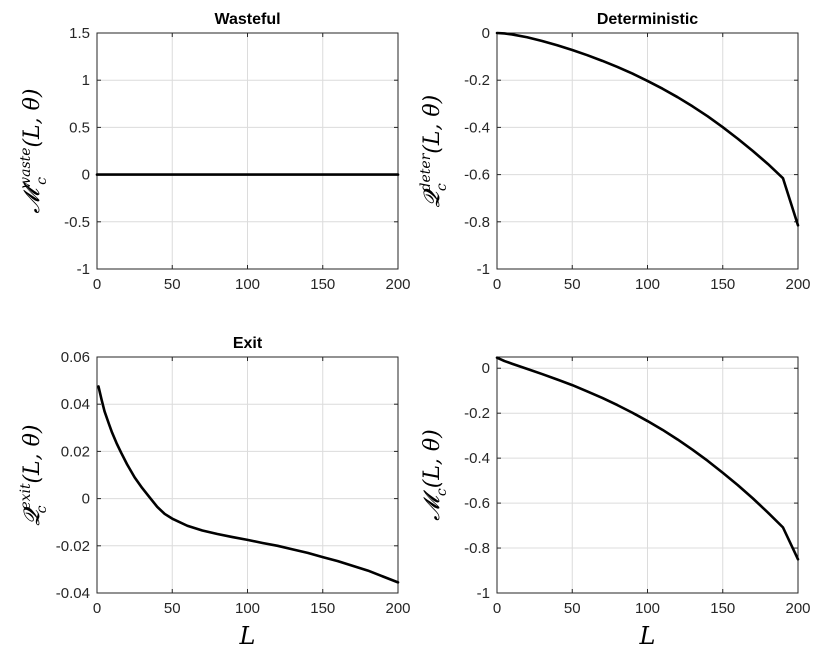 This screenshot has height=655, width=822. Describe the element at coordinates (79, 127) in the screenshot. I see `y-tick-label: 0.5` at that location.